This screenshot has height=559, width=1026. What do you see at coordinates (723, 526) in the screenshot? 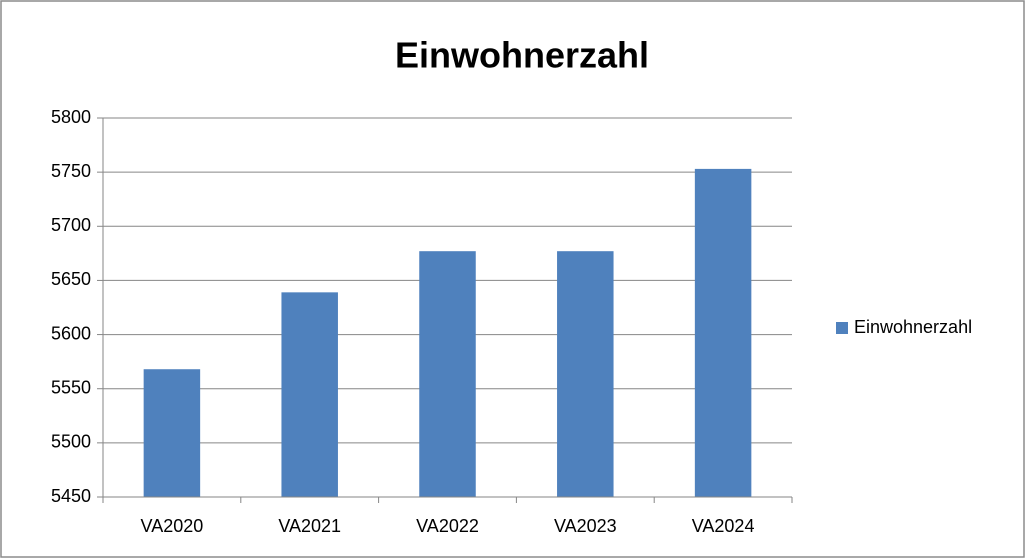
I see `x-tick-label: VA2024` at bounding box center [723, 526].